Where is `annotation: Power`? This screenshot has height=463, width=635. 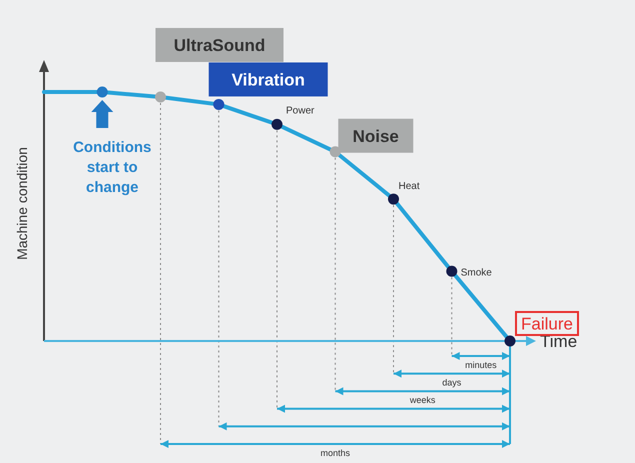 annotation: Power is located at coordinates (301, 110).